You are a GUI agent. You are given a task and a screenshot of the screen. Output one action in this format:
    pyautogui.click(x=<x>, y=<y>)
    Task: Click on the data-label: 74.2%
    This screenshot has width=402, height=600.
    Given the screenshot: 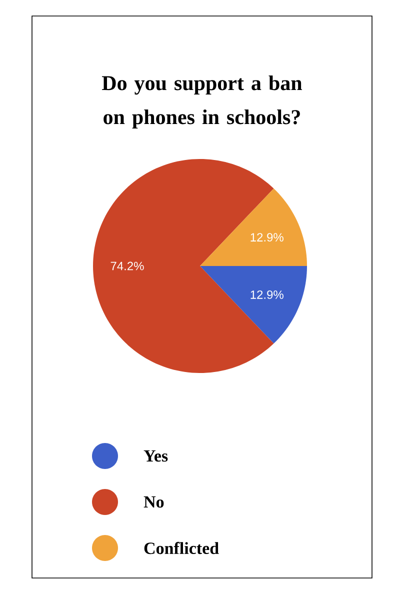 What is the action you would take?
    pyautogui.click(x=127, y=266)
    